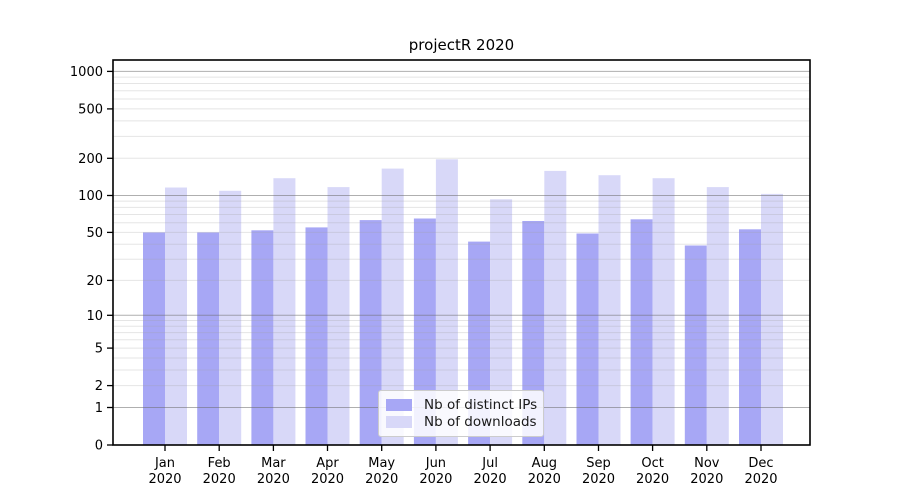 This screenshot has height=500, width=900. Describe the element at coordinates (490, 471) in the screenshot. I see `x-tick-label: Jul 2020` at that location.